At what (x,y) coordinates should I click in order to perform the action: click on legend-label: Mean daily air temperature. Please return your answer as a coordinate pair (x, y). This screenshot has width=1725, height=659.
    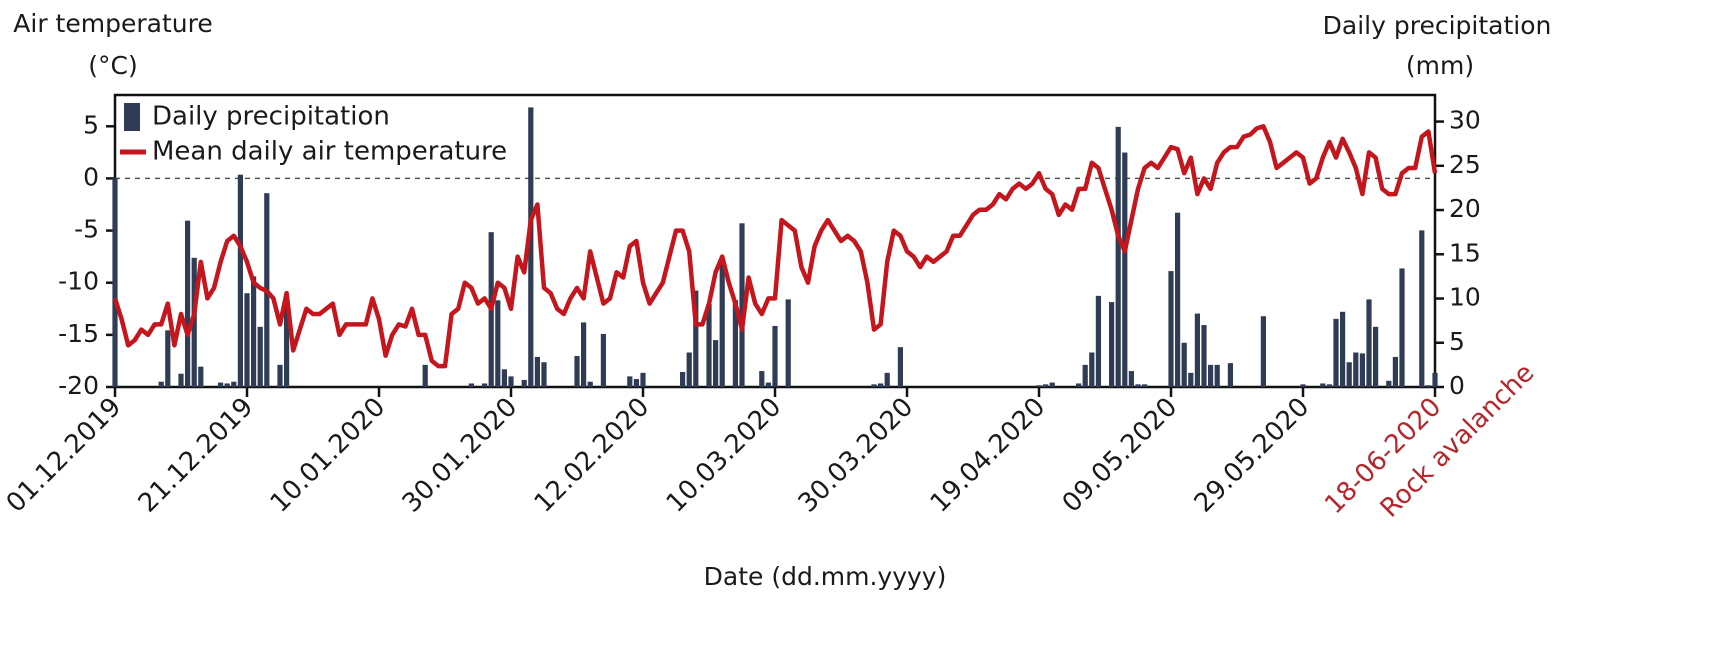
    Looking at the image, I should click on (329, 152).